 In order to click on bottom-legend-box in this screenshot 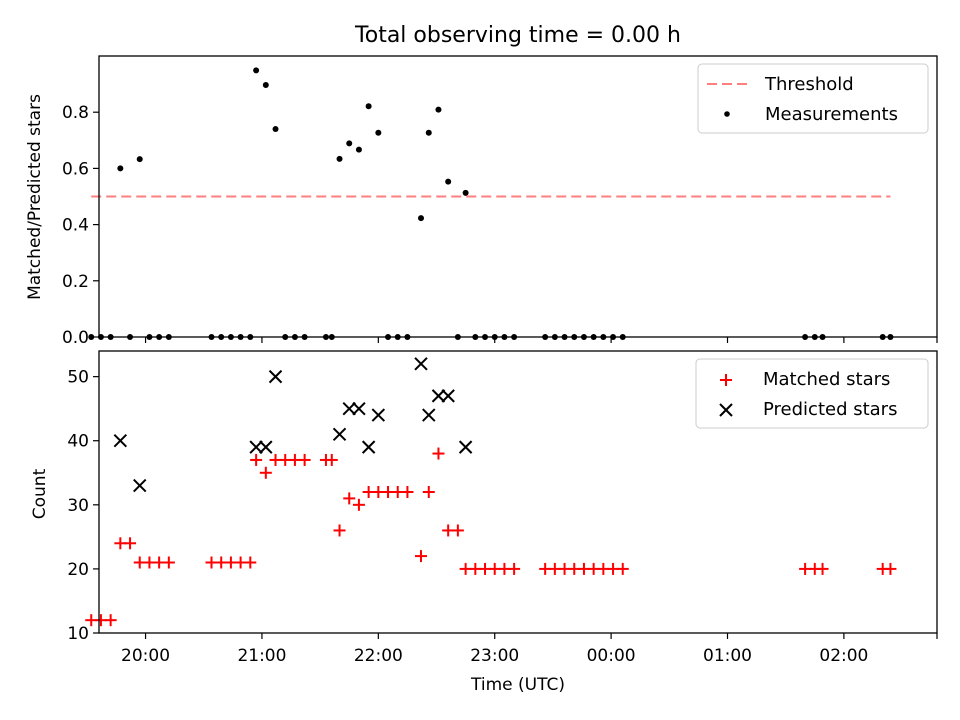, I will do `click(812, 393)`.